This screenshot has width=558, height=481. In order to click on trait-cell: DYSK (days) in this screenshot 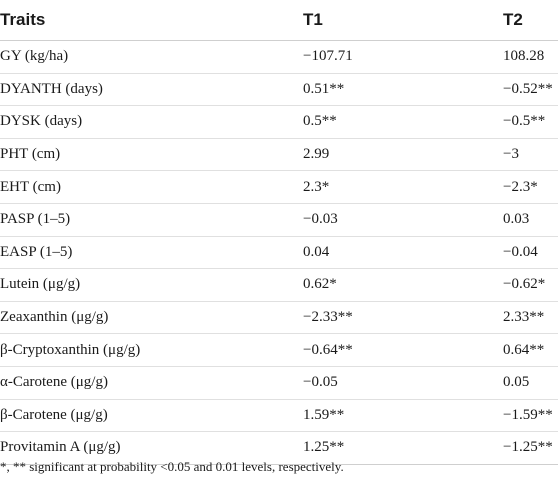, I will do `click(151, 122)`.